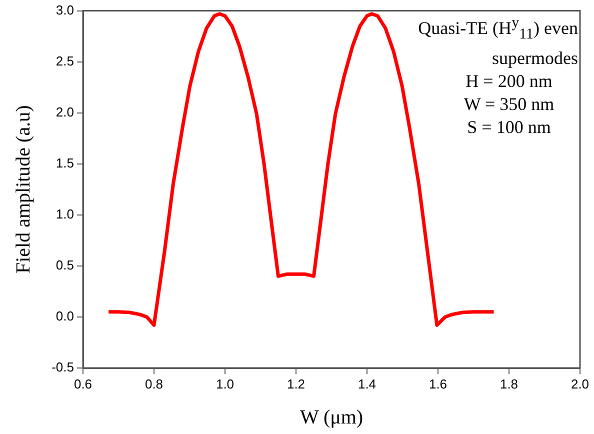 This screenshot has height=434, width=594. What do you see at coordinates (65, 112) in the screenshot?
I see `y-tick-label: 2.0` at bounding box center [65, 112].